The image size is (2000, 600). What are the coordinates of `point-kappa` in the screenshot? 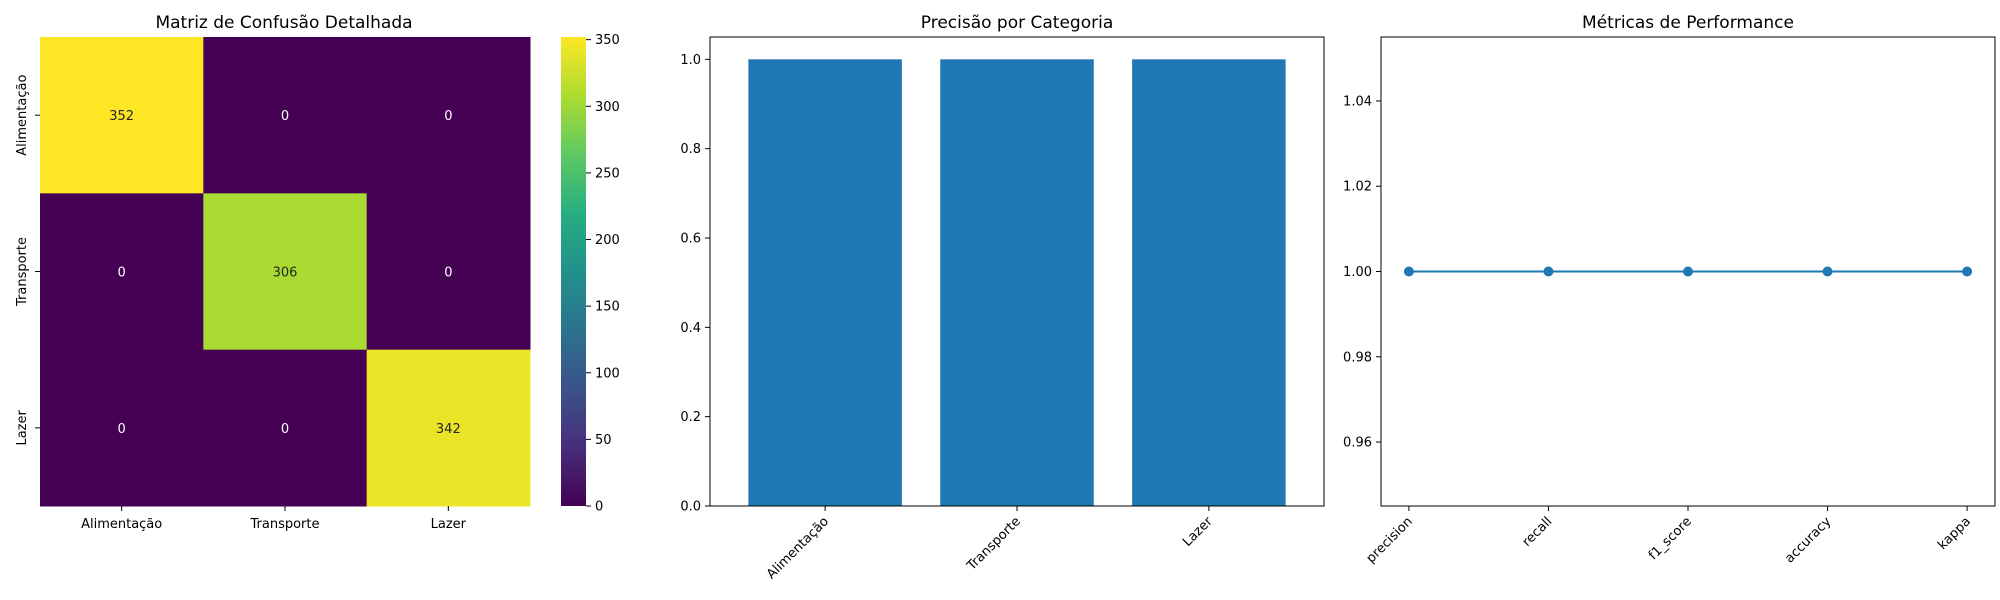 It's located at (1967, 271).